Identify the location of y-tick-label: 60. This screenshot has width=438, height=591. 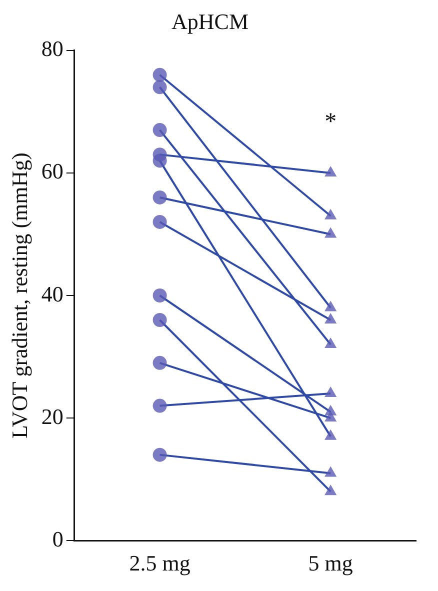
(52, 171).